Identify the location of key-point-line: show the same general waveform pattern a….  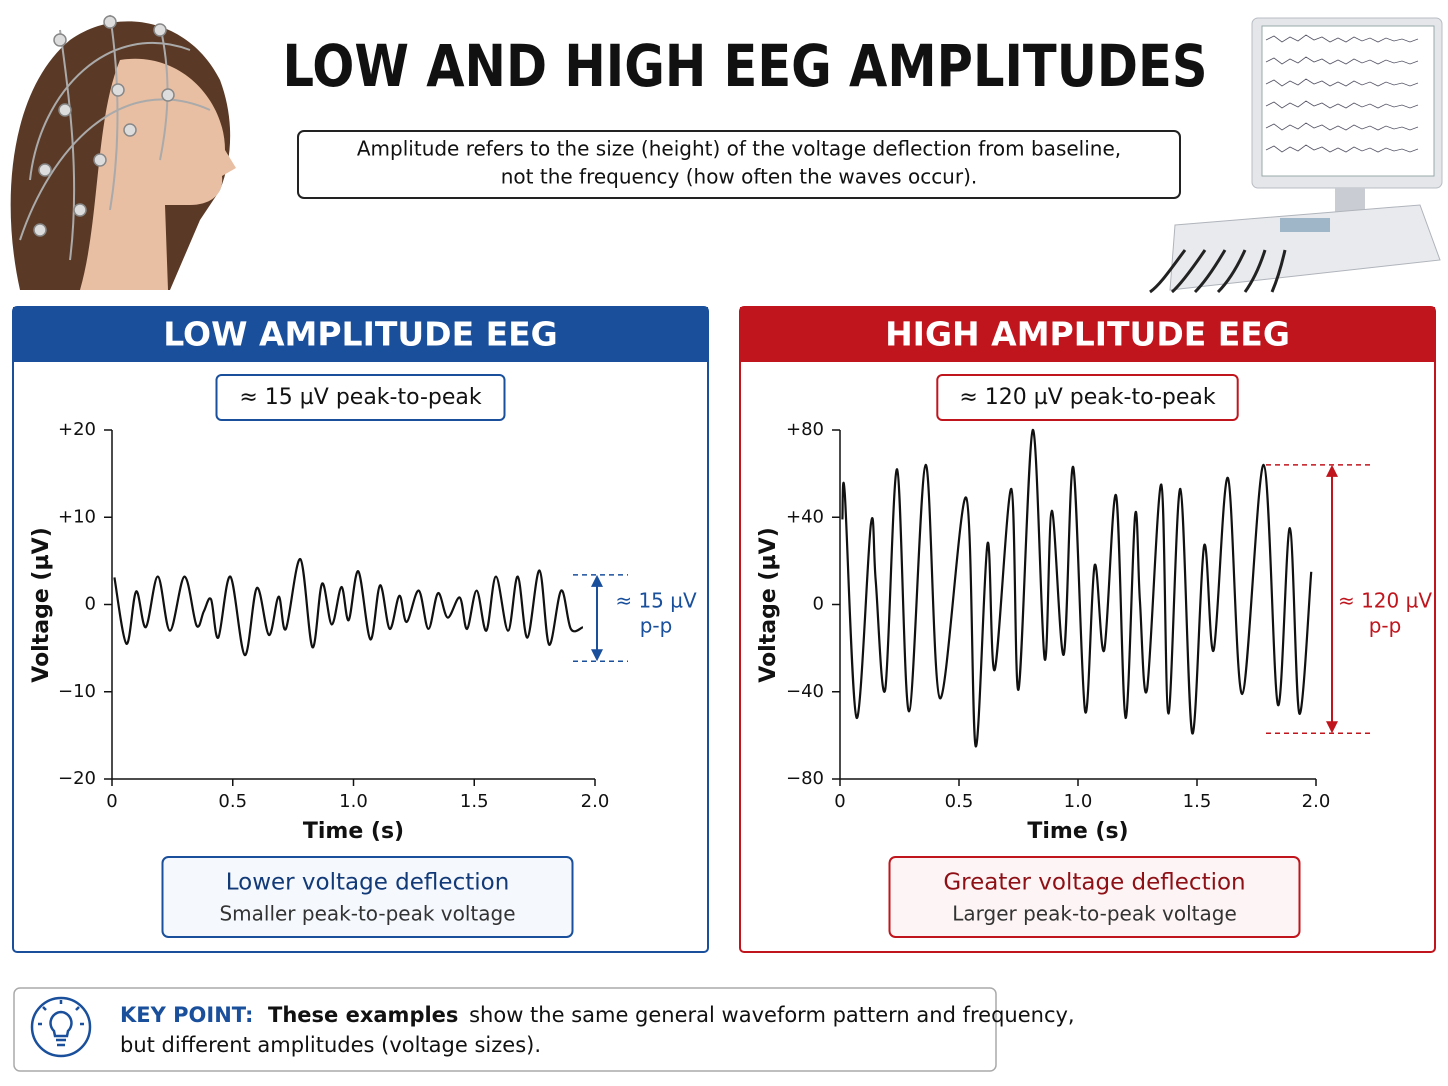
(772, 1015).